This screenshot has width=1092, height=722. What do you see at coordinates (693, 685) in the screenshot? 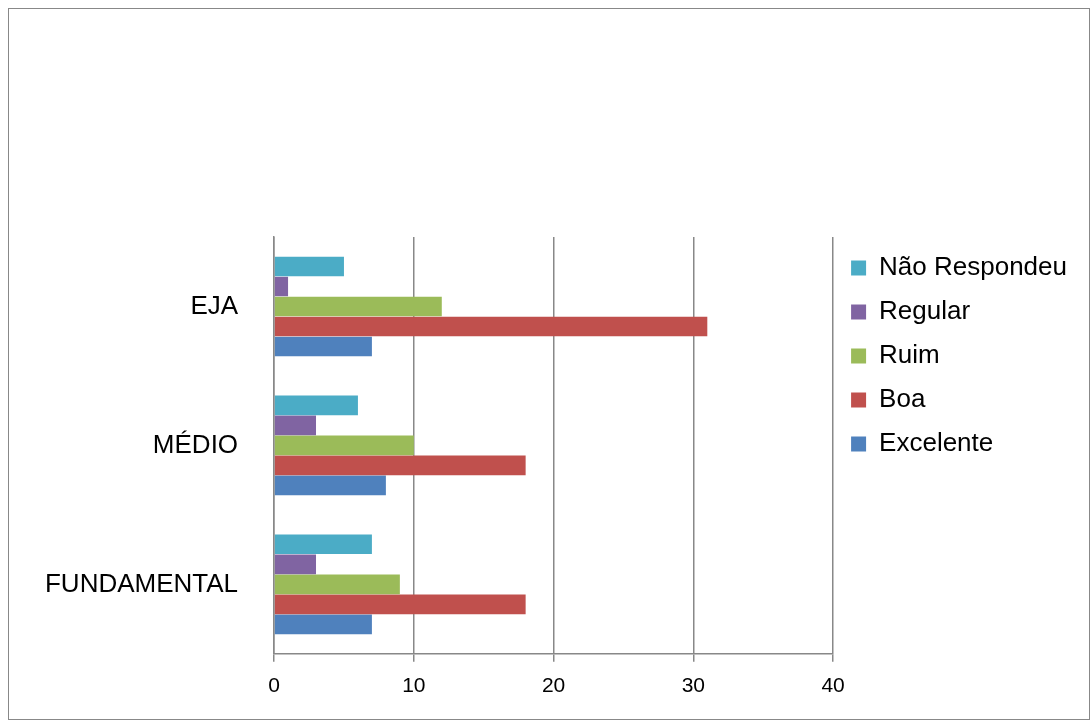
I see `x-tick-label: 30` at bounding box center [693, 685].